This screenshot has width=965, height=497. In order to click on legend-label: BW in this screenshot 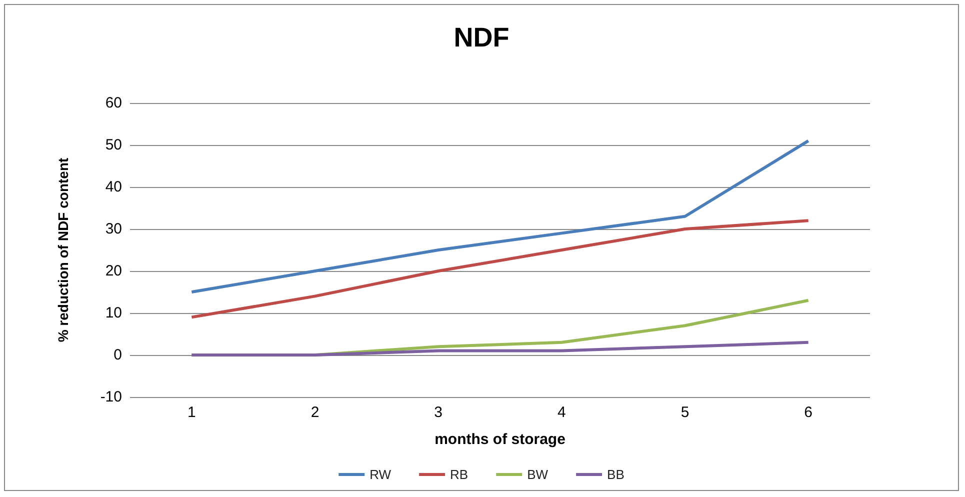, I will do `click(538, 474)`.